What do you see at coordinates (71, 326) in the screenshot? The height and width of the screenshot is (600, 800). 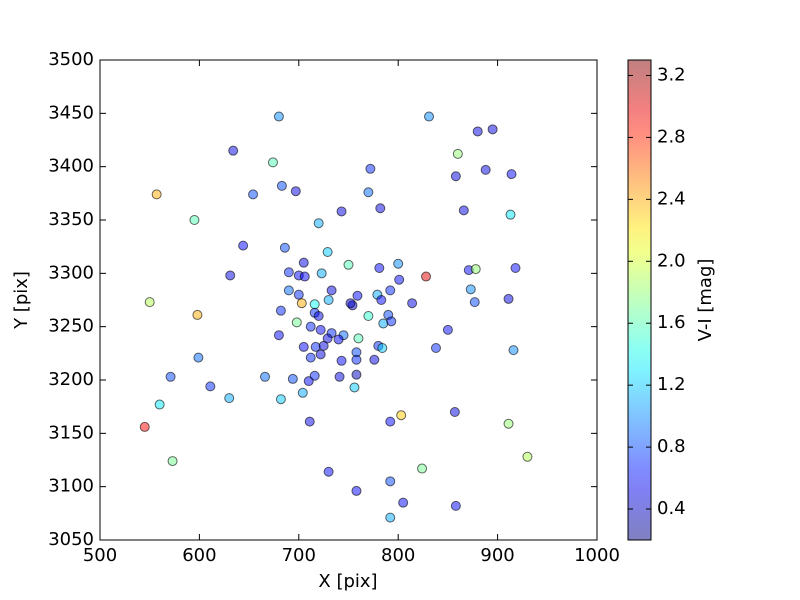 I see `y-tick-label: 3250` at bounding box center [71, 326].